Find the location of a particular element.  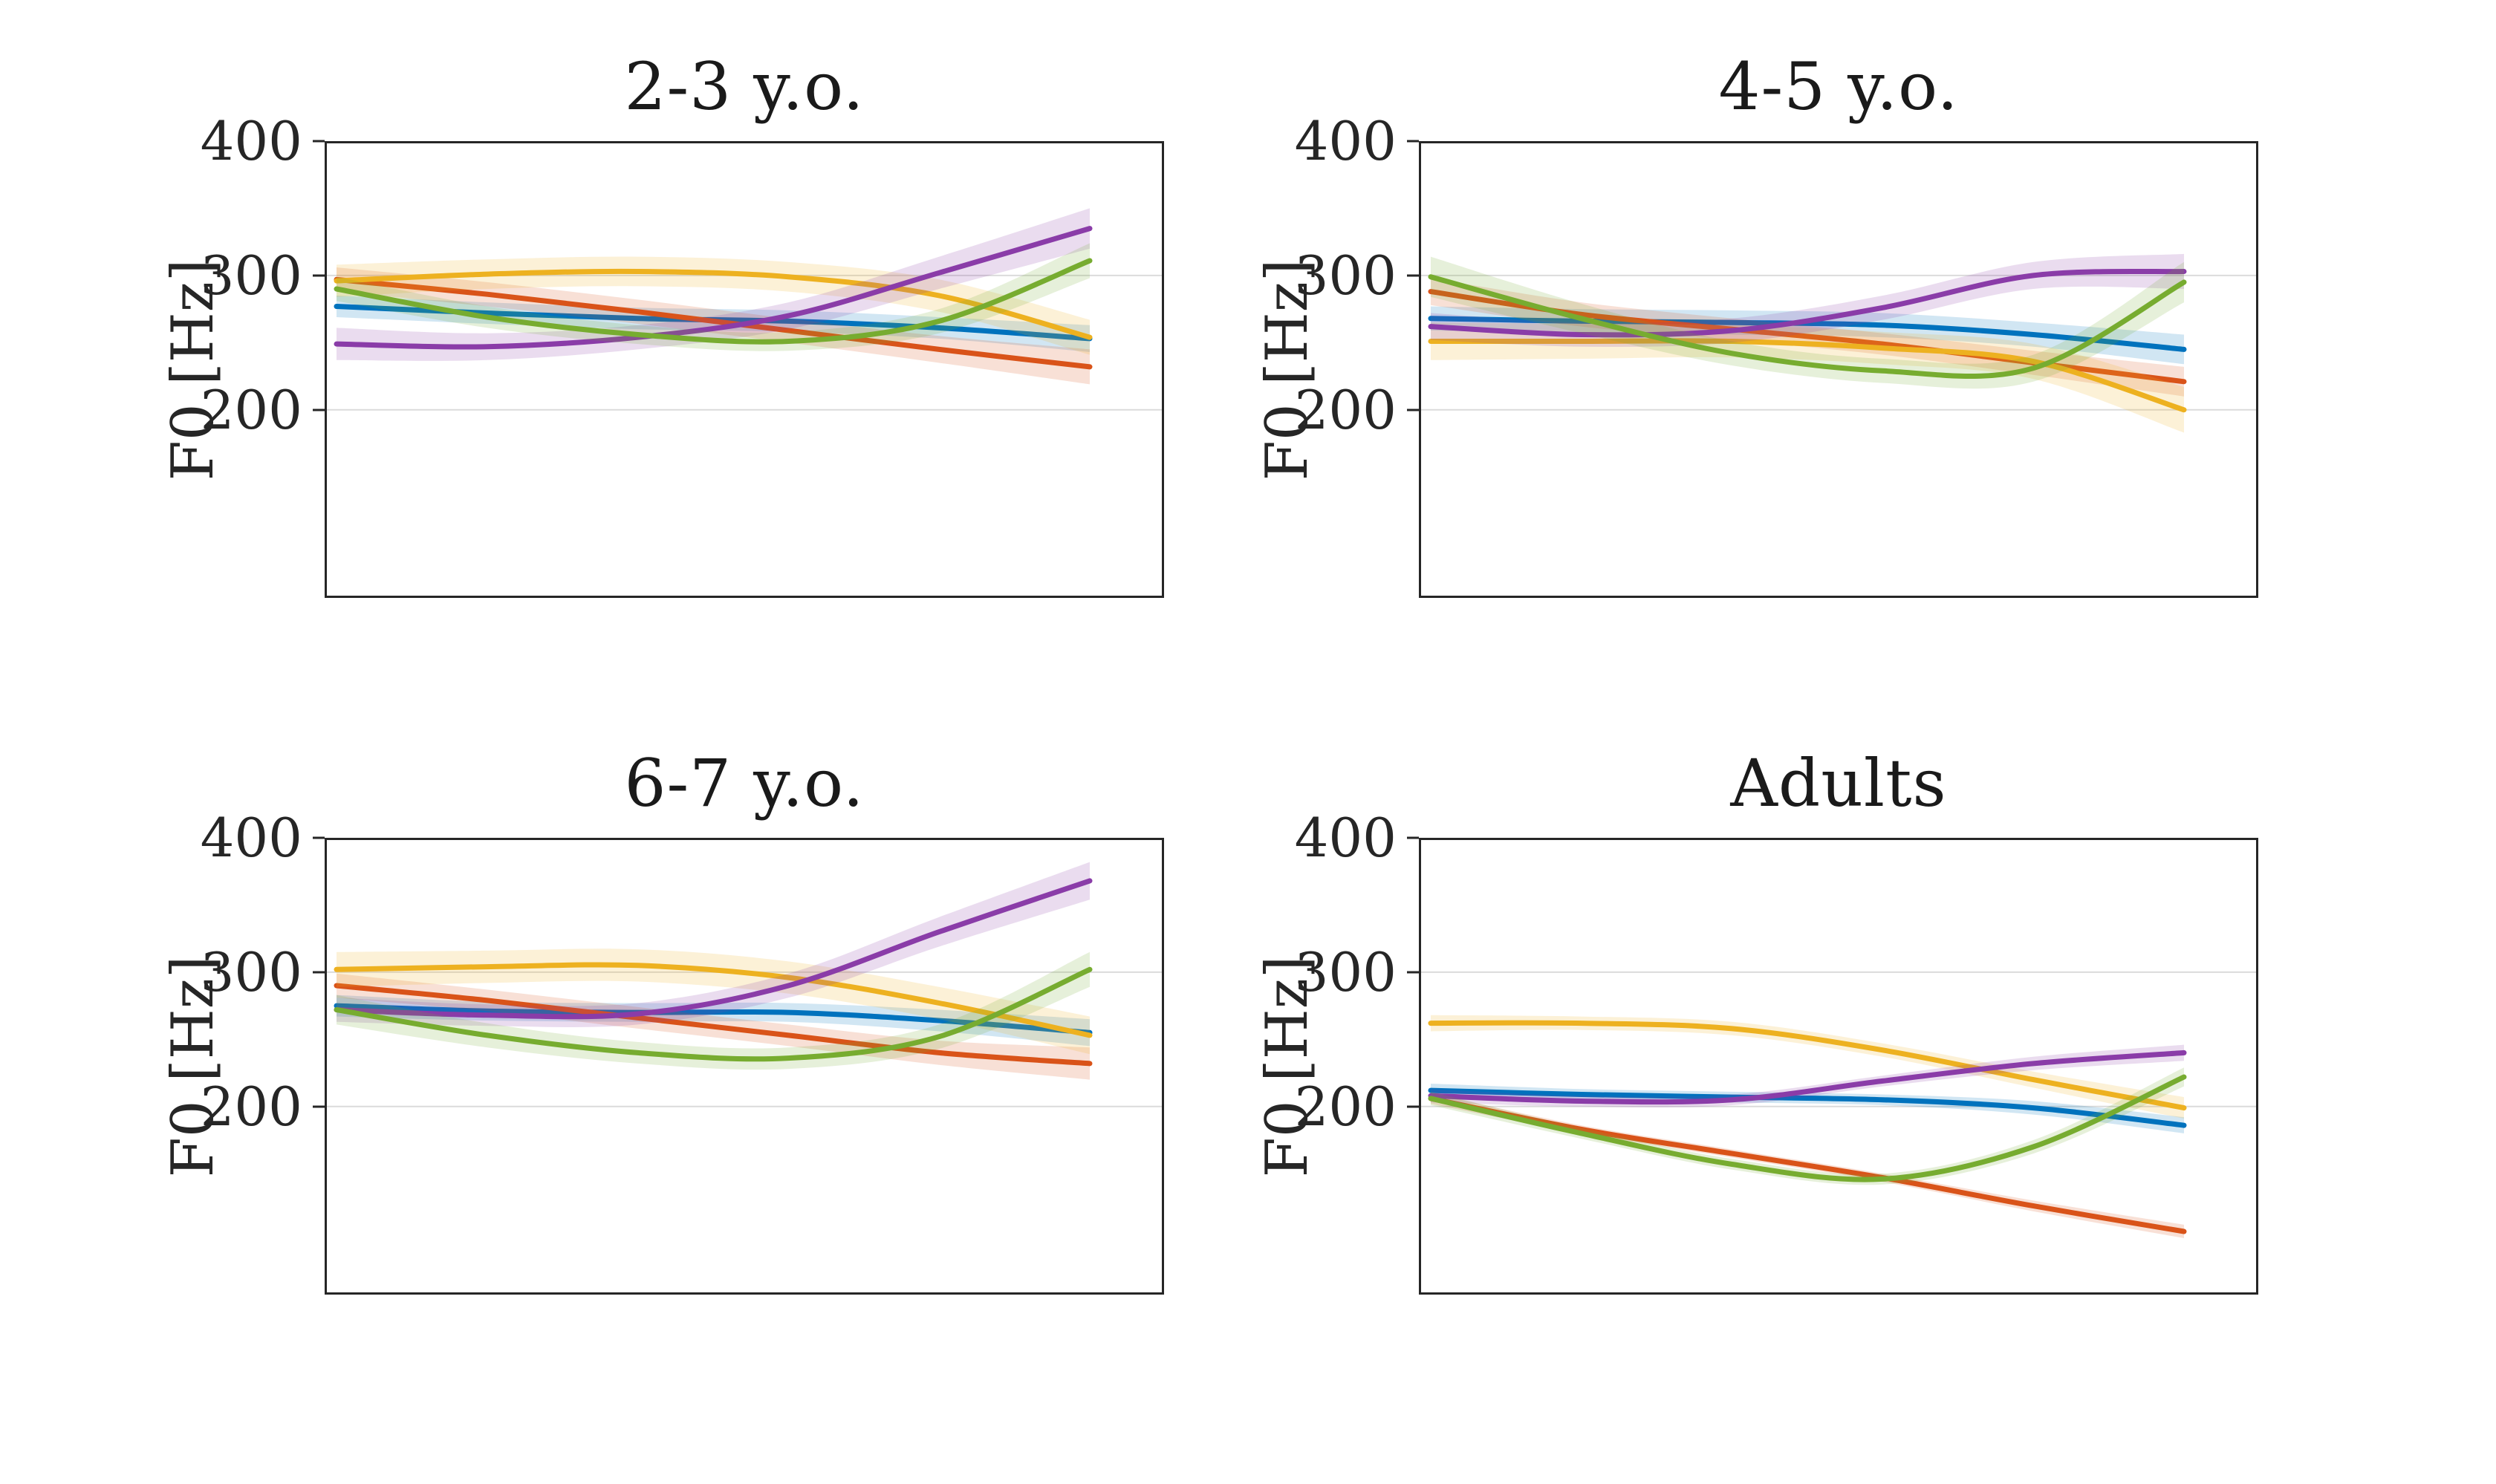

subplot-title: 4-5 y.o. is located at coordinates (1838, 87).